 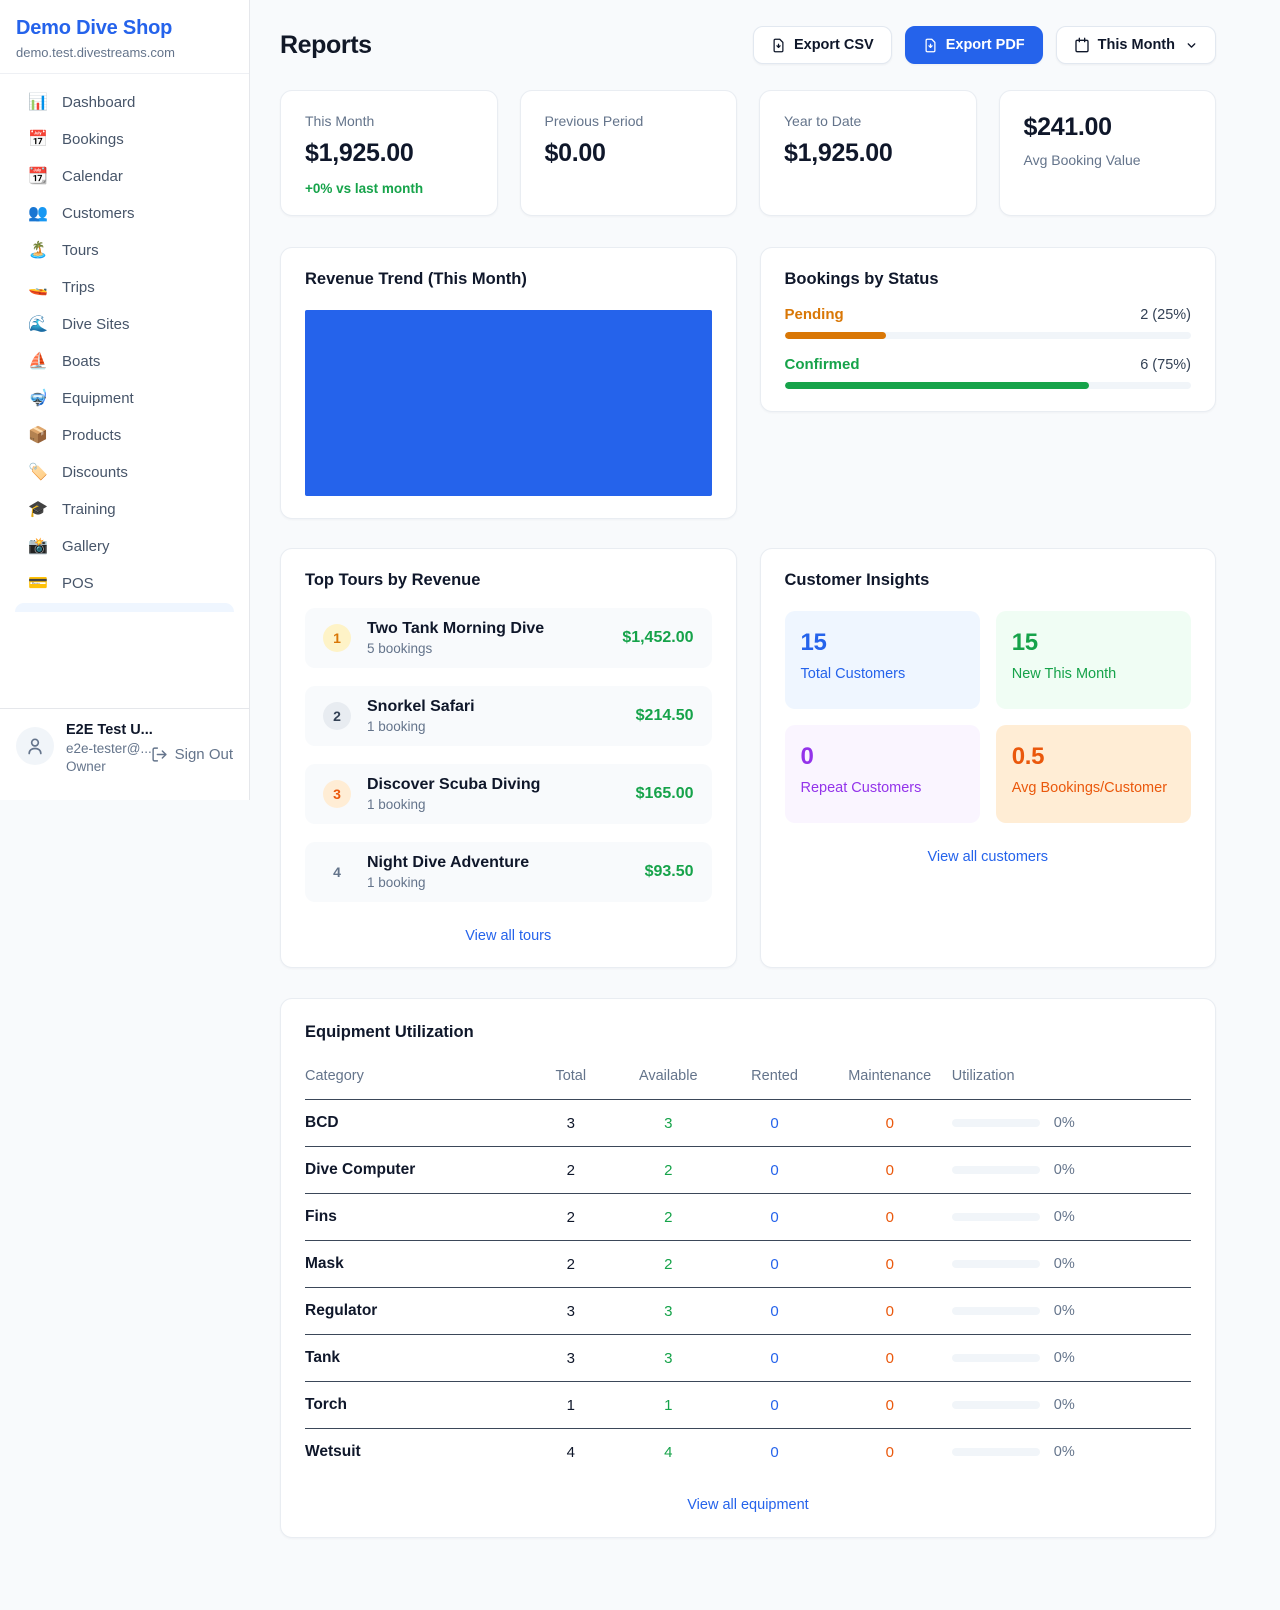 What do you see at coordinates (988, 857) in the screenshot?
I see `view-all-customers-link: View all customers` at bounding box center [988, 857].